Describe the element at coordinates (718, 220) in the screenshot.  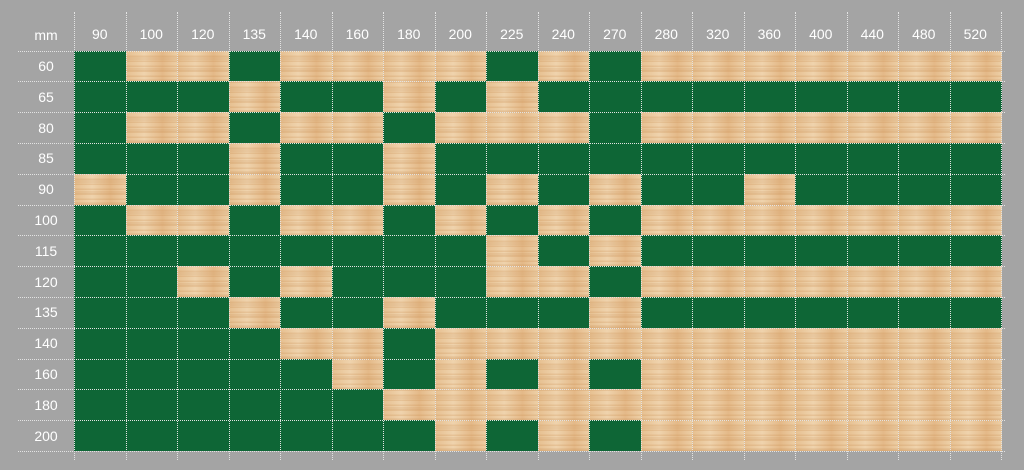
I see `cell-100x320` at that location.